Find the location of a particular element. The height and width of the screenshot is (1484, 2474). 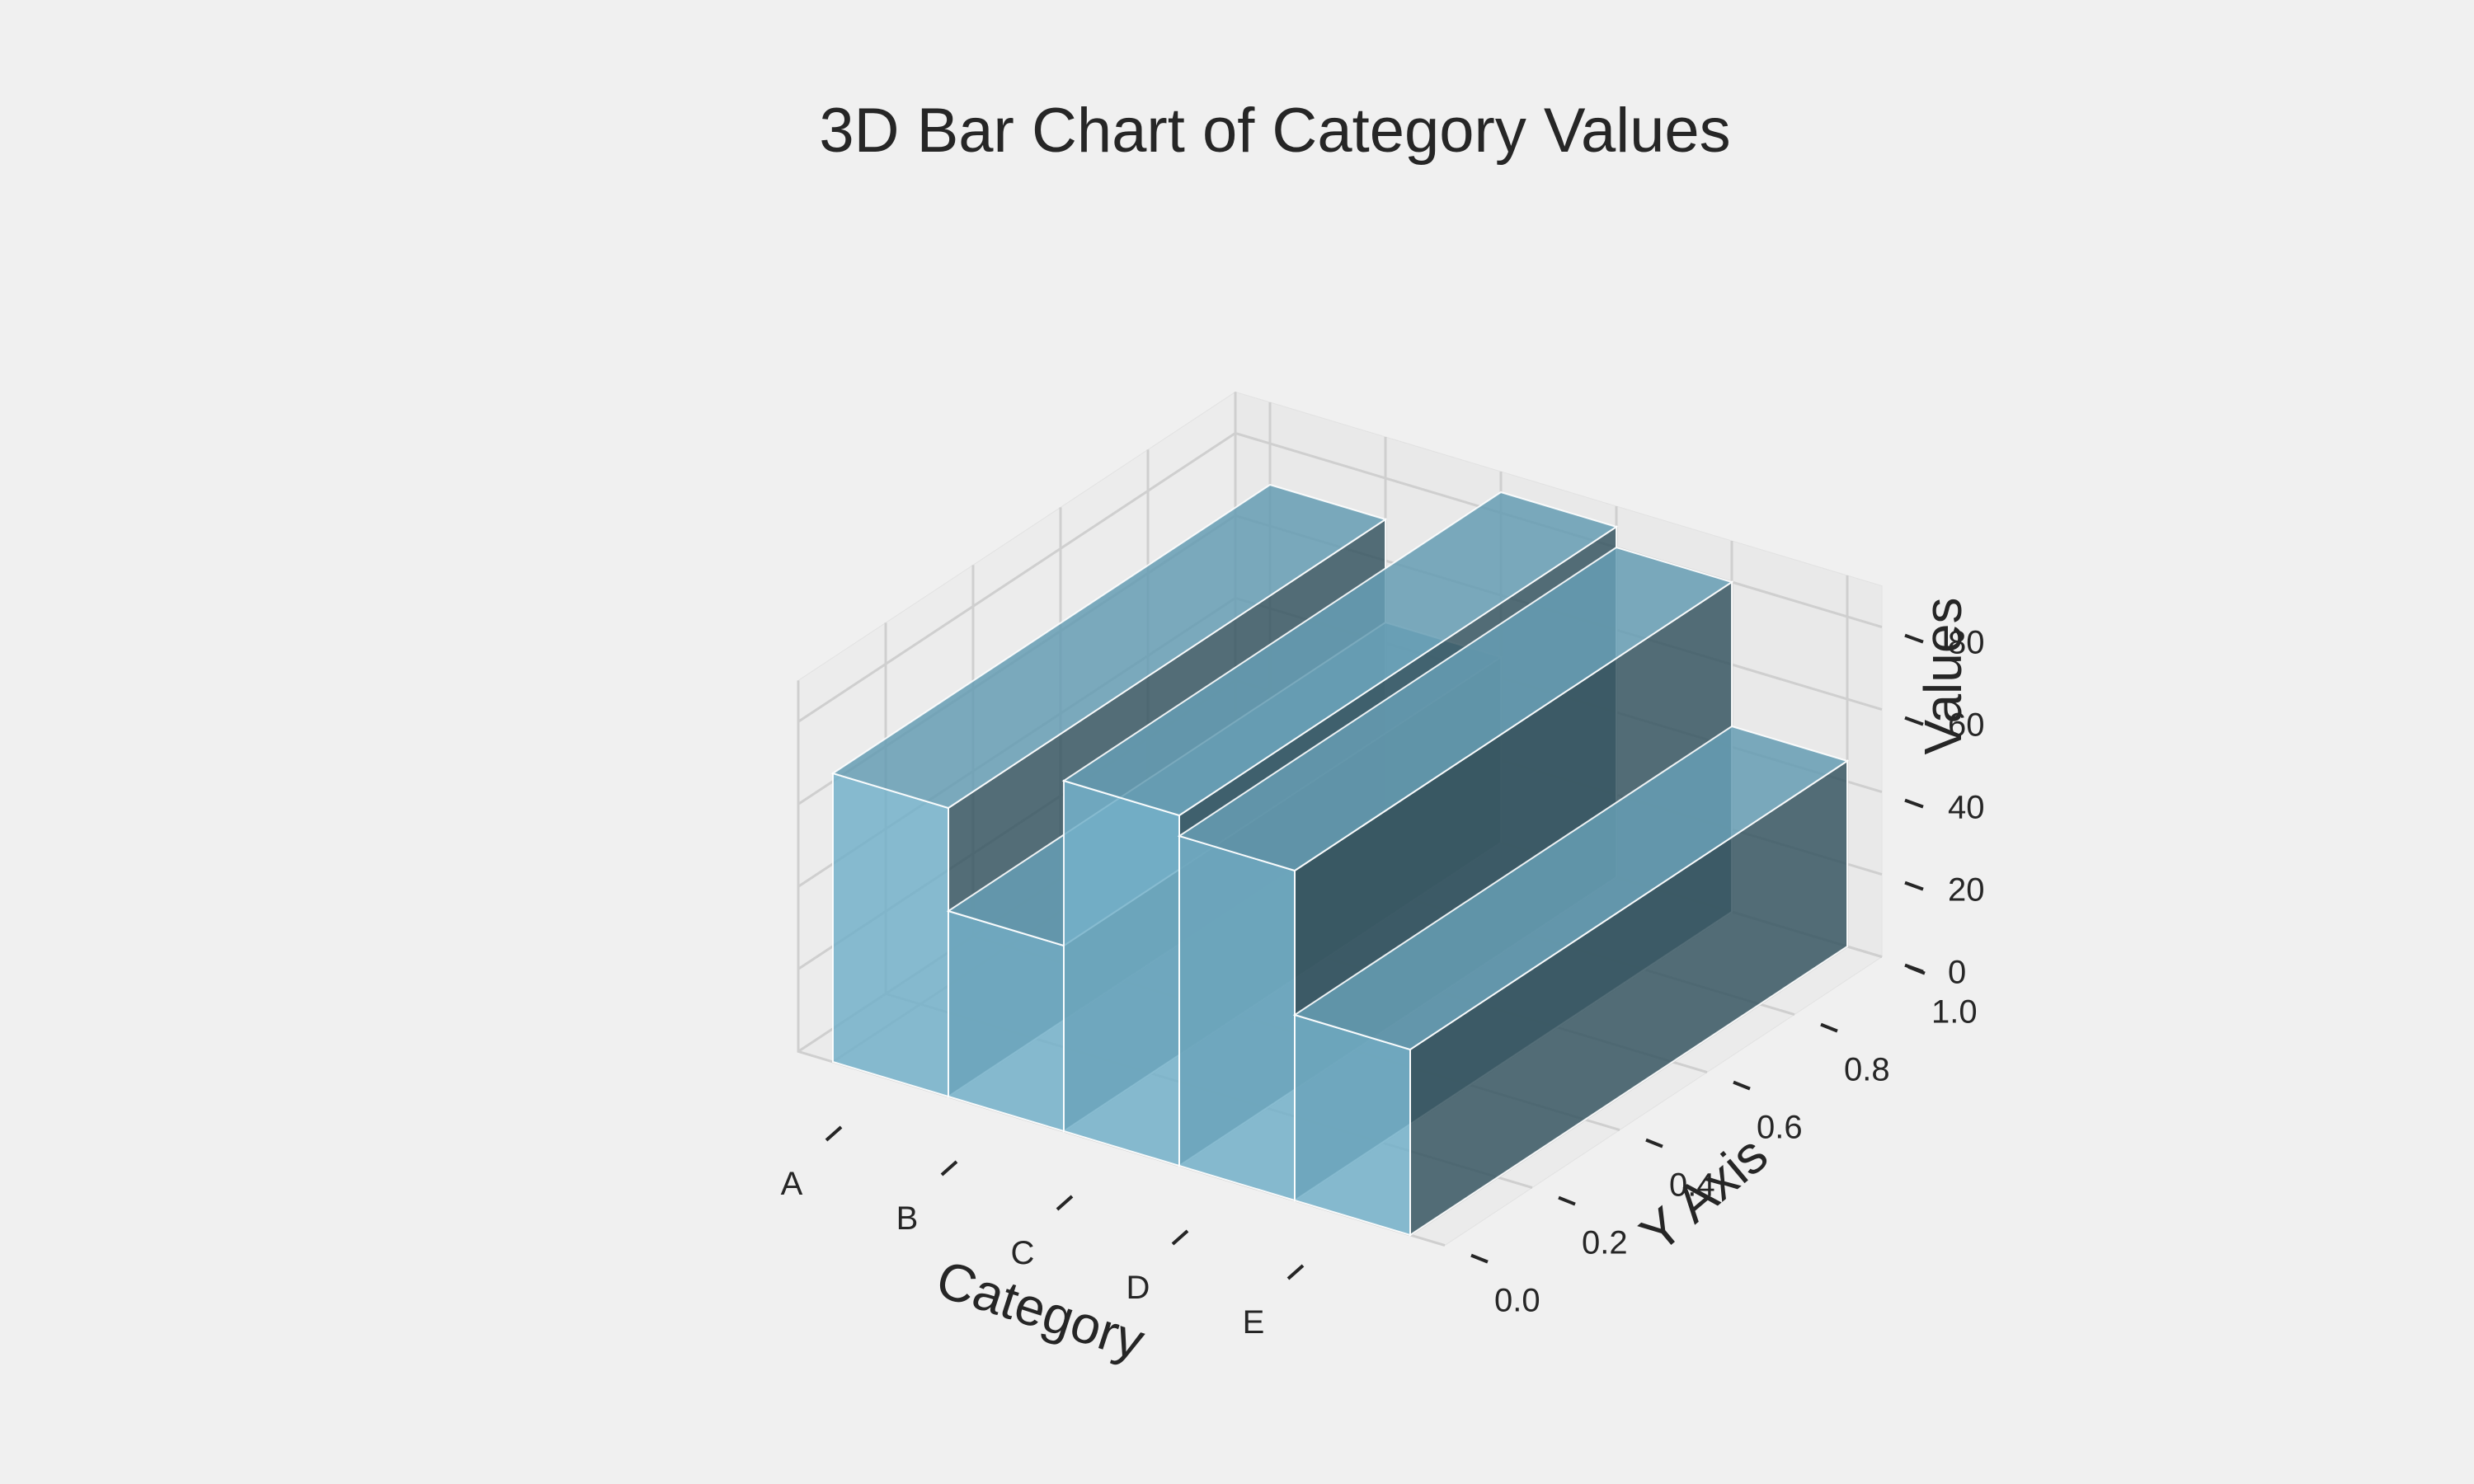

bar-E is located at coordinates (1571, 981).